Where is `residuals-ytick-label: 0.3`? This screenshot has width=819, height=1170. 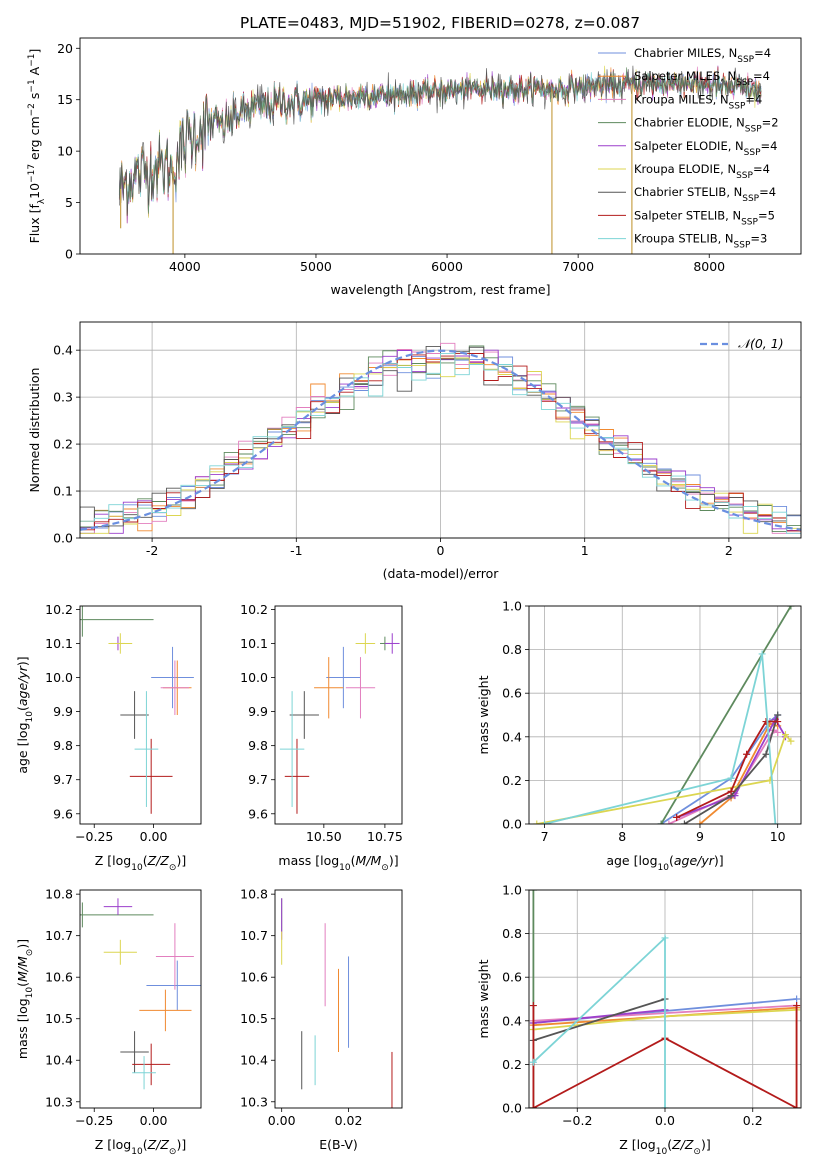 residuals-ytick-label: 0.3 is located at coordinates (63, 397).